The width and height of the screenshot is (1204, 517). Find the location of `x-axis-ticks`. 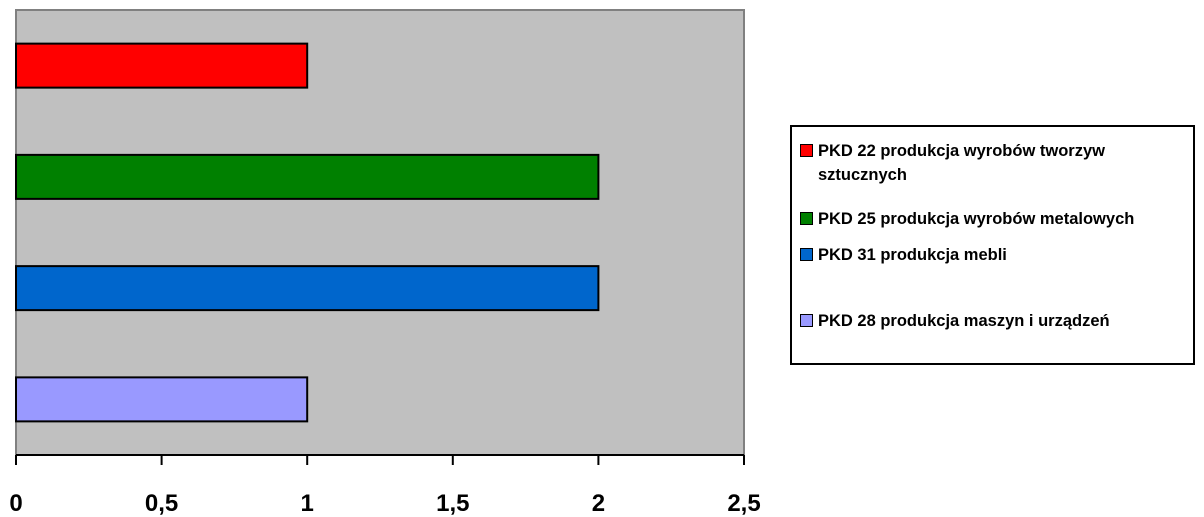

x-axis-ticks is located at coordinates (380, 460).